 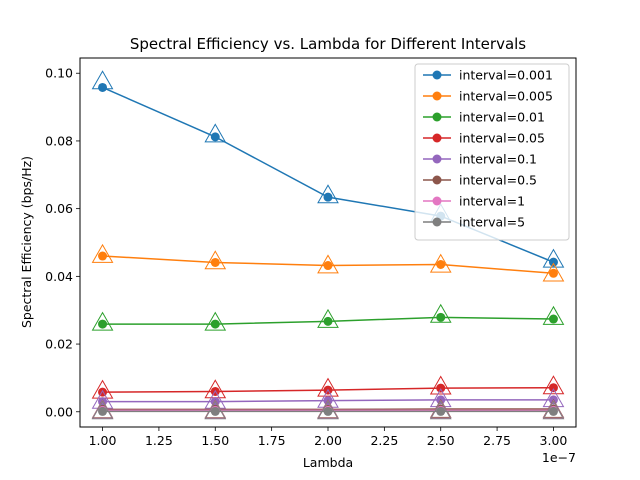 What do you see at coordinates (103, 440) in the screenshot?
I see `x-tick-label: 1.00` at bounding box center [103, 440].